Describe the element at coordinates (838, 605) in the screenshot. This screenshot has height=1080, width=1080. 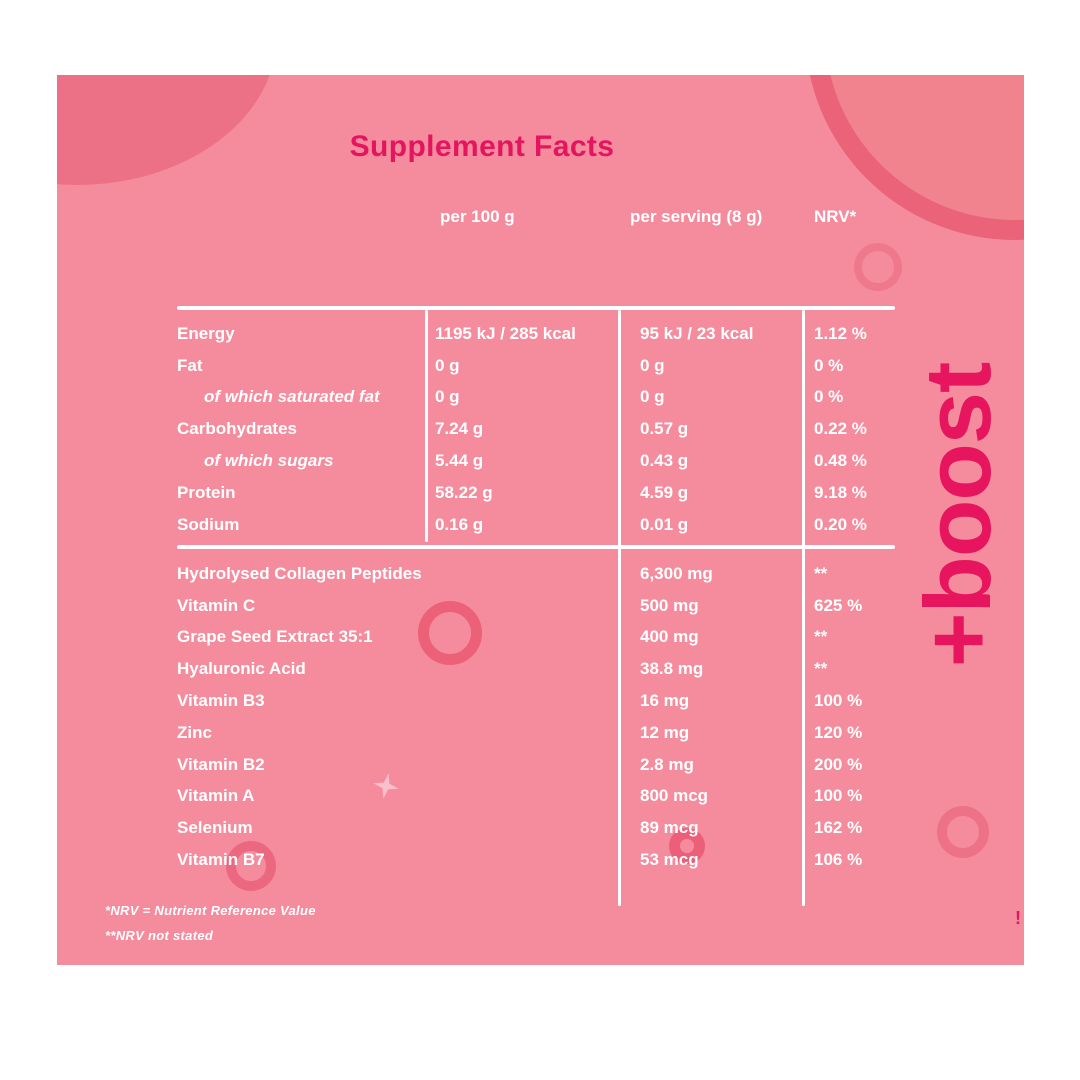
I see `table-cell: 625 %` at that location.